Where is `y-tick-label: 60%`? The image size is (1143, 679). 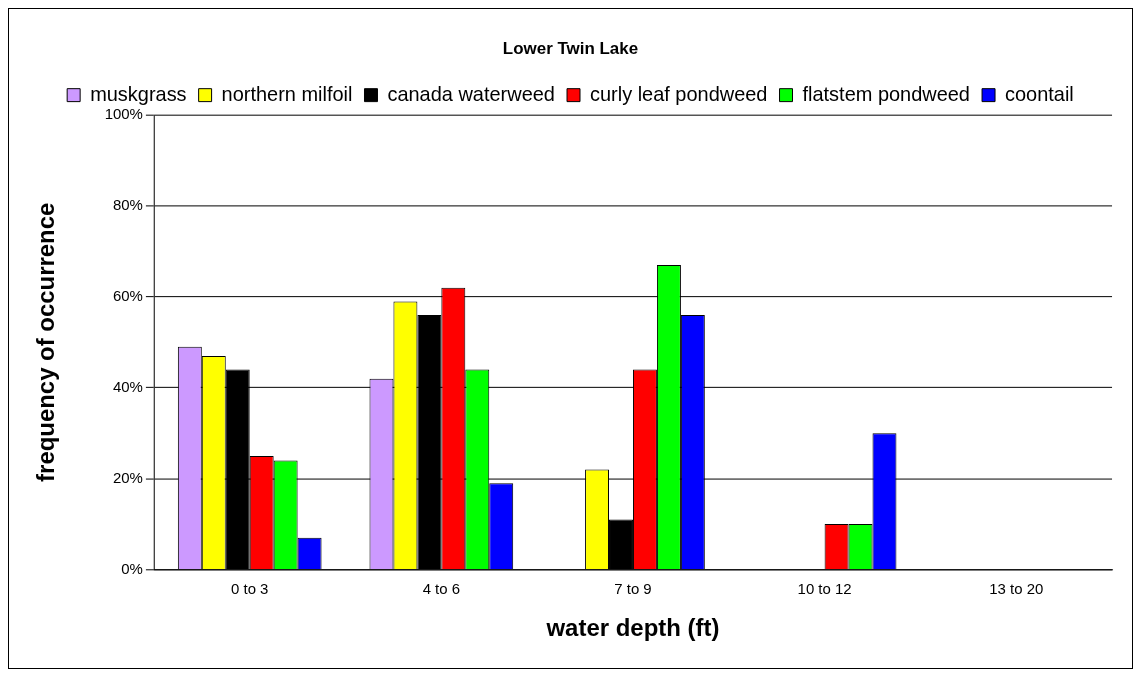 y-tick-label: 60% is located at coordinates (127, 295).